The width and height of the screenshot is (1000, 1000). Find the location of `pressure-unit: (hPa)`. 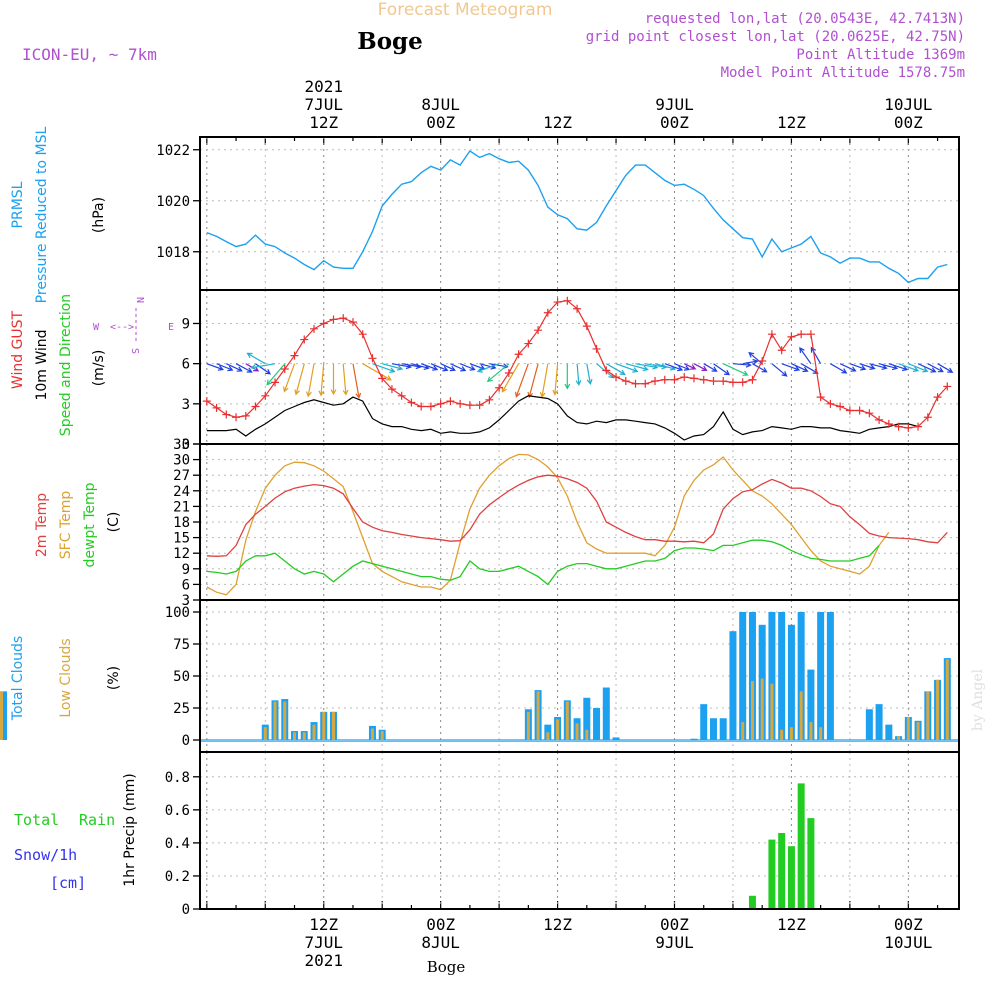

pressure-unit: (hPa) is located at coordinates (99, 215).